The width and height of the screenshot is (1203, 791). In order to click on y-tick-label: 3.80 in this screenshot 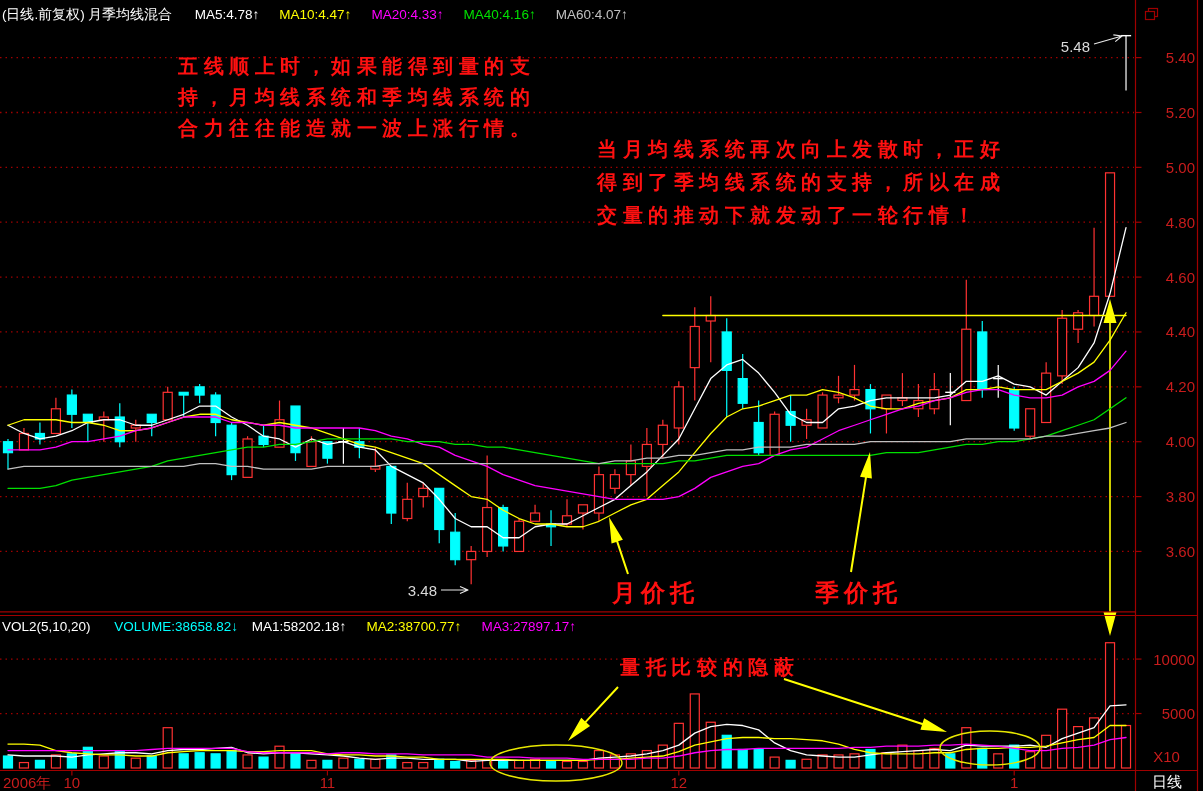, I will do `click(1180, 497)`.